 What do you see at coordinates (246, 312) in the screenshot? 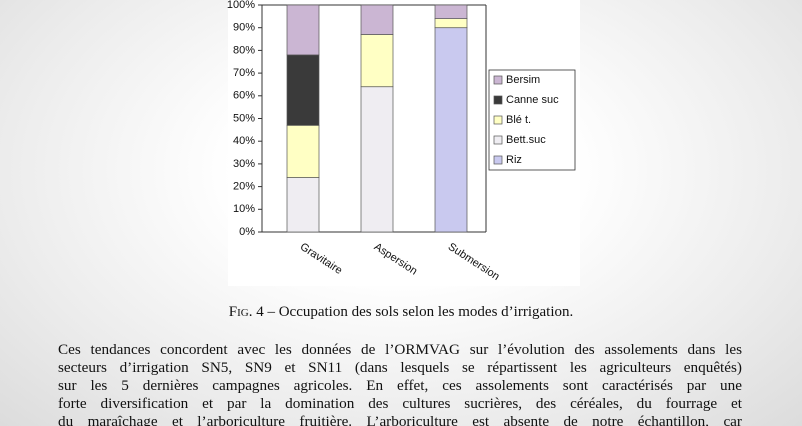
I see `caption-label: Fig. 4` at bounding box center [246, 312].